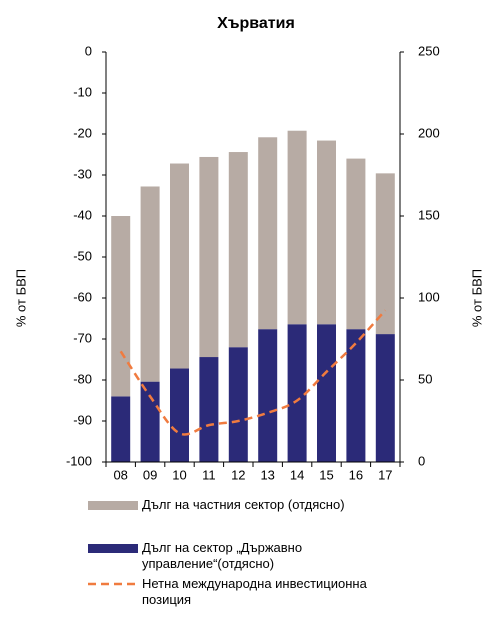  I want to click on x-tick-label: 16, so click(356, 474).